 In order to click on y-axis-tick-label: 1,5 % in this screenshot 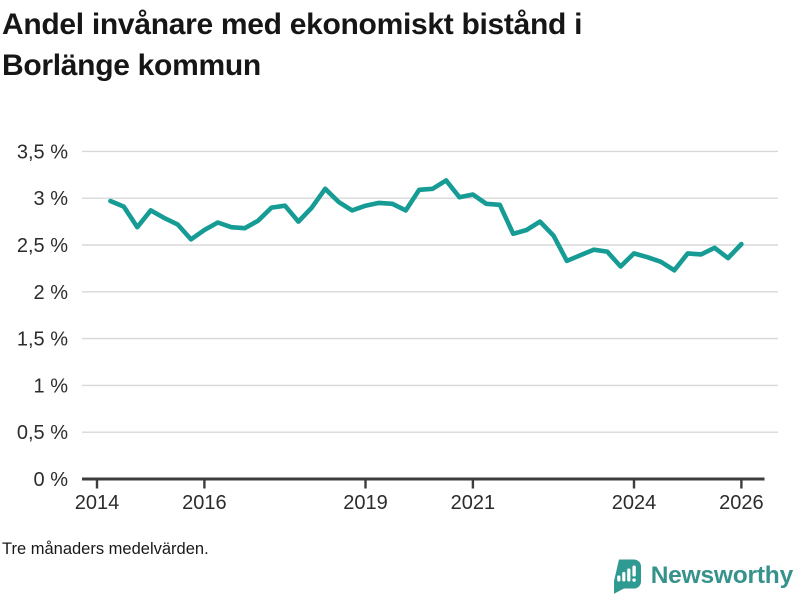, I will do `click(42, 340)`.